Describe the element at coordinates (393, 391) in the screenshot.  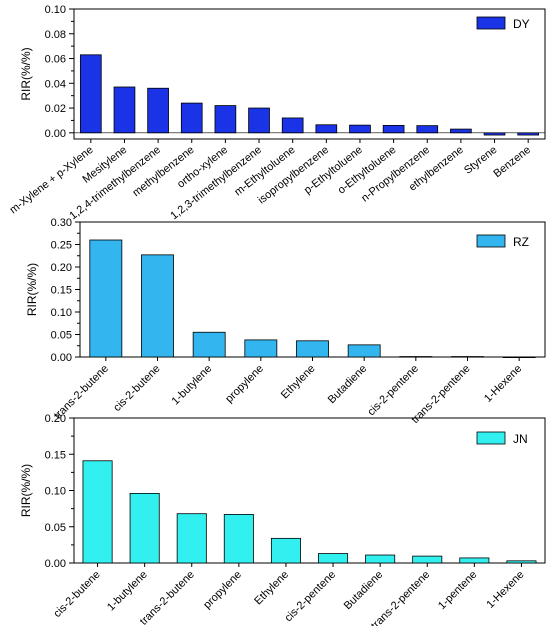
I see `x-tick-label: cis-2-pentene` at that location.